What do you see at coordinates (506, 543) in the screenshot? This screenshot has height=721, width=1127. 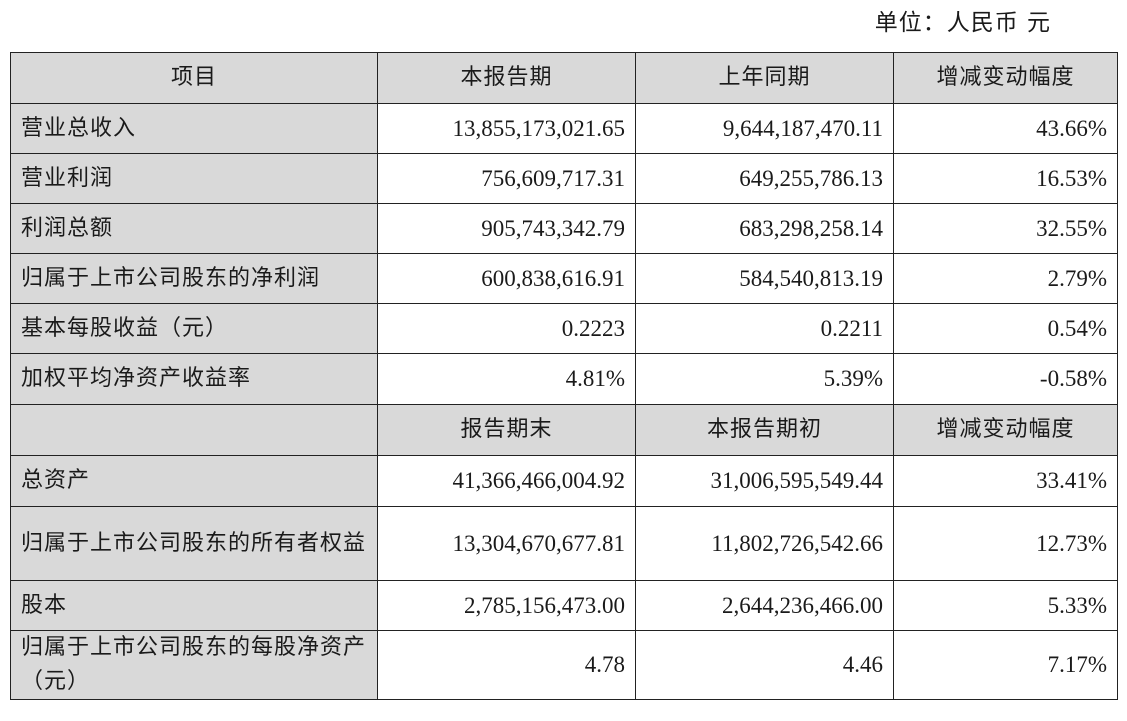 I see `current-value: 13,304,670,677.81` at bounding box center [506, 543].